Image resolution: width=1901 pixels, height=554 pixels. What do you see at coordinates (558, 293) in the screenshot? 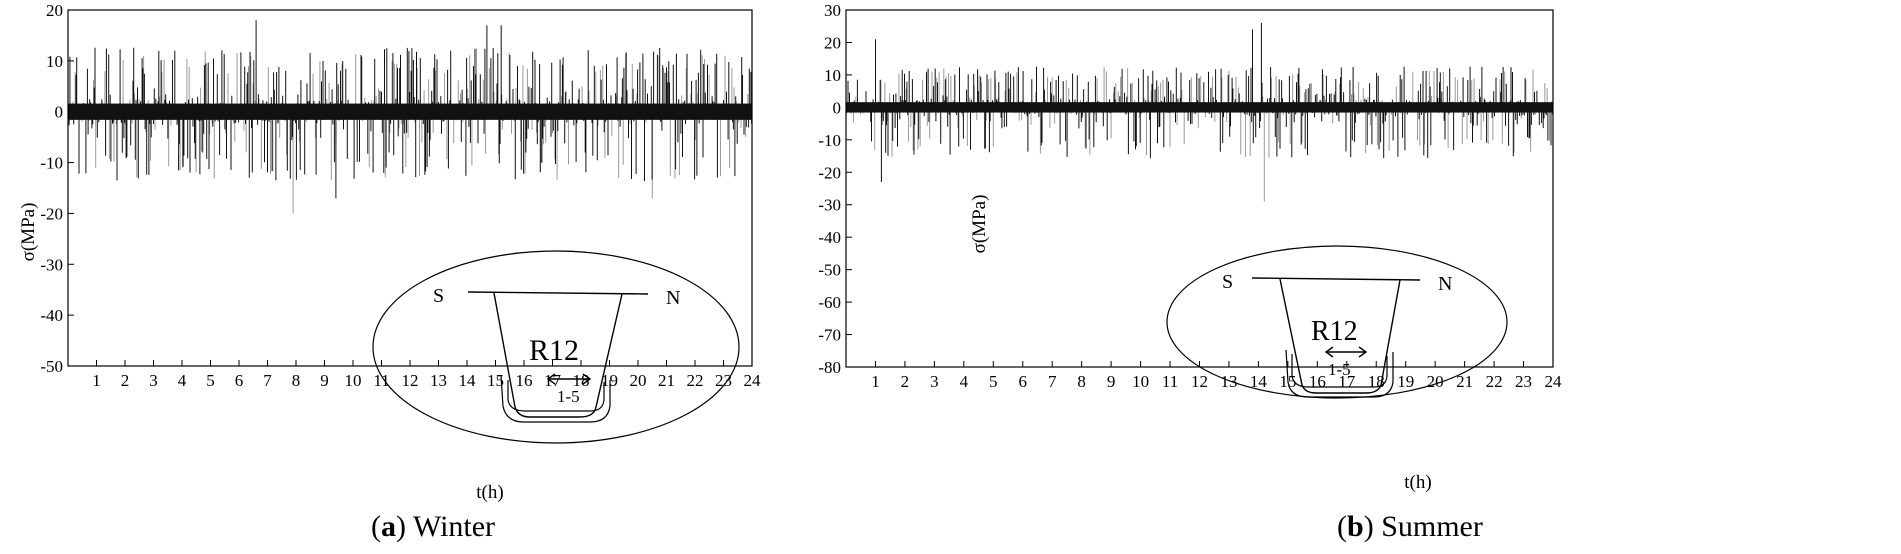
I see `deck-line-winter` at bounding box center [558, 293].